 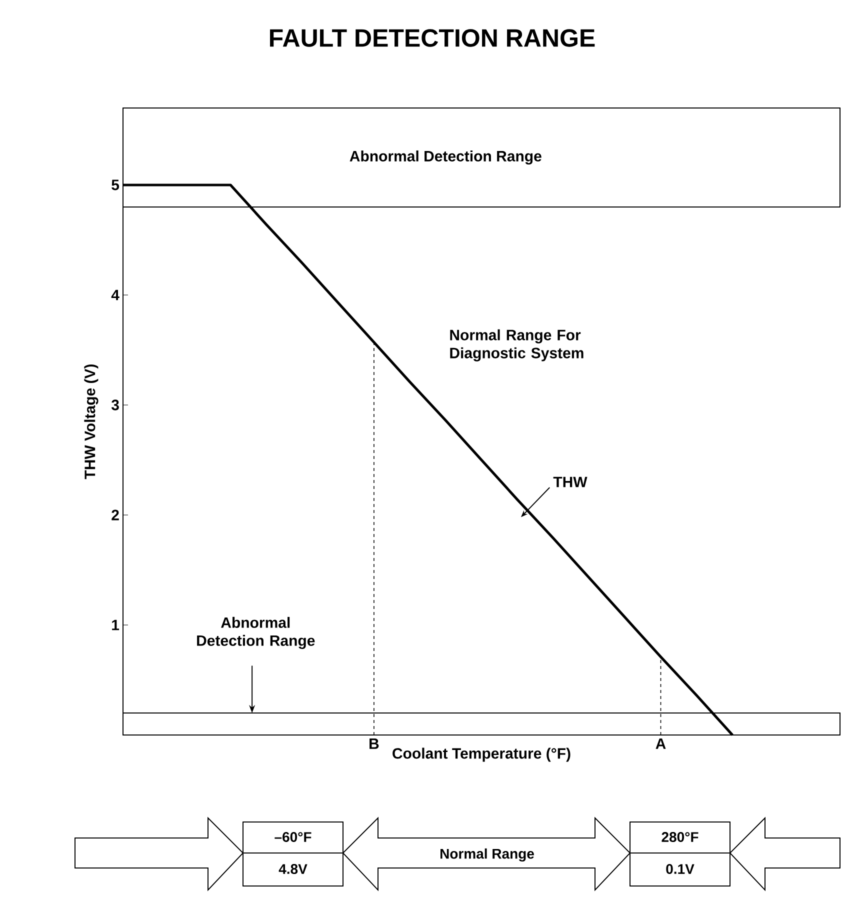 I want to click on x-axis-title: Coolant Temperature (°F), so click(x=481, y=755).